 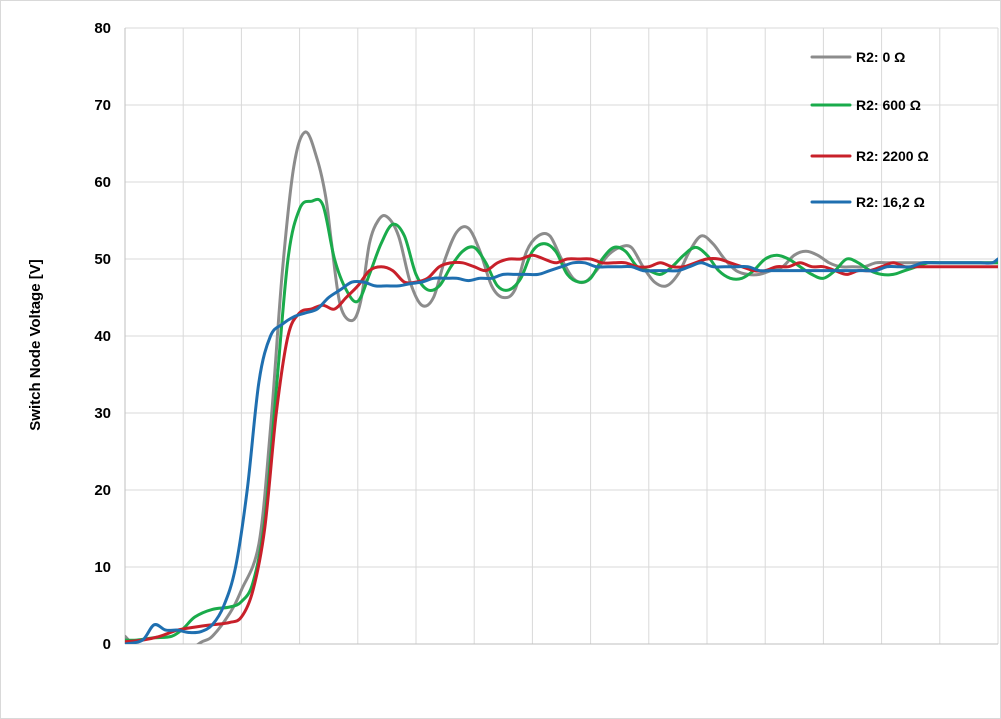 I want to click on y-axis-ticks: 0 10 20 30 40 50 60 70 80, so click(x=102, y=336).